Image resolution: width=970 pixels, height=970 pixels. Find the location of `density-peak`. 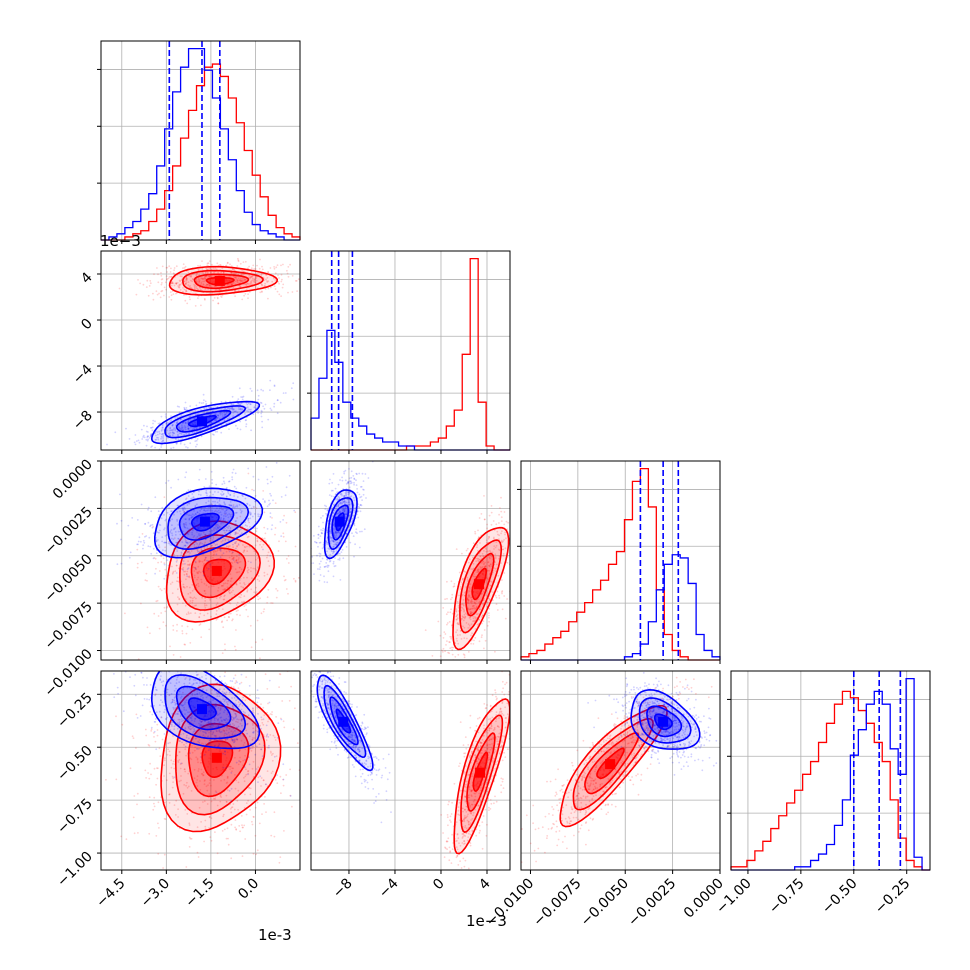

density-peak is located at coordinates (216, 757).